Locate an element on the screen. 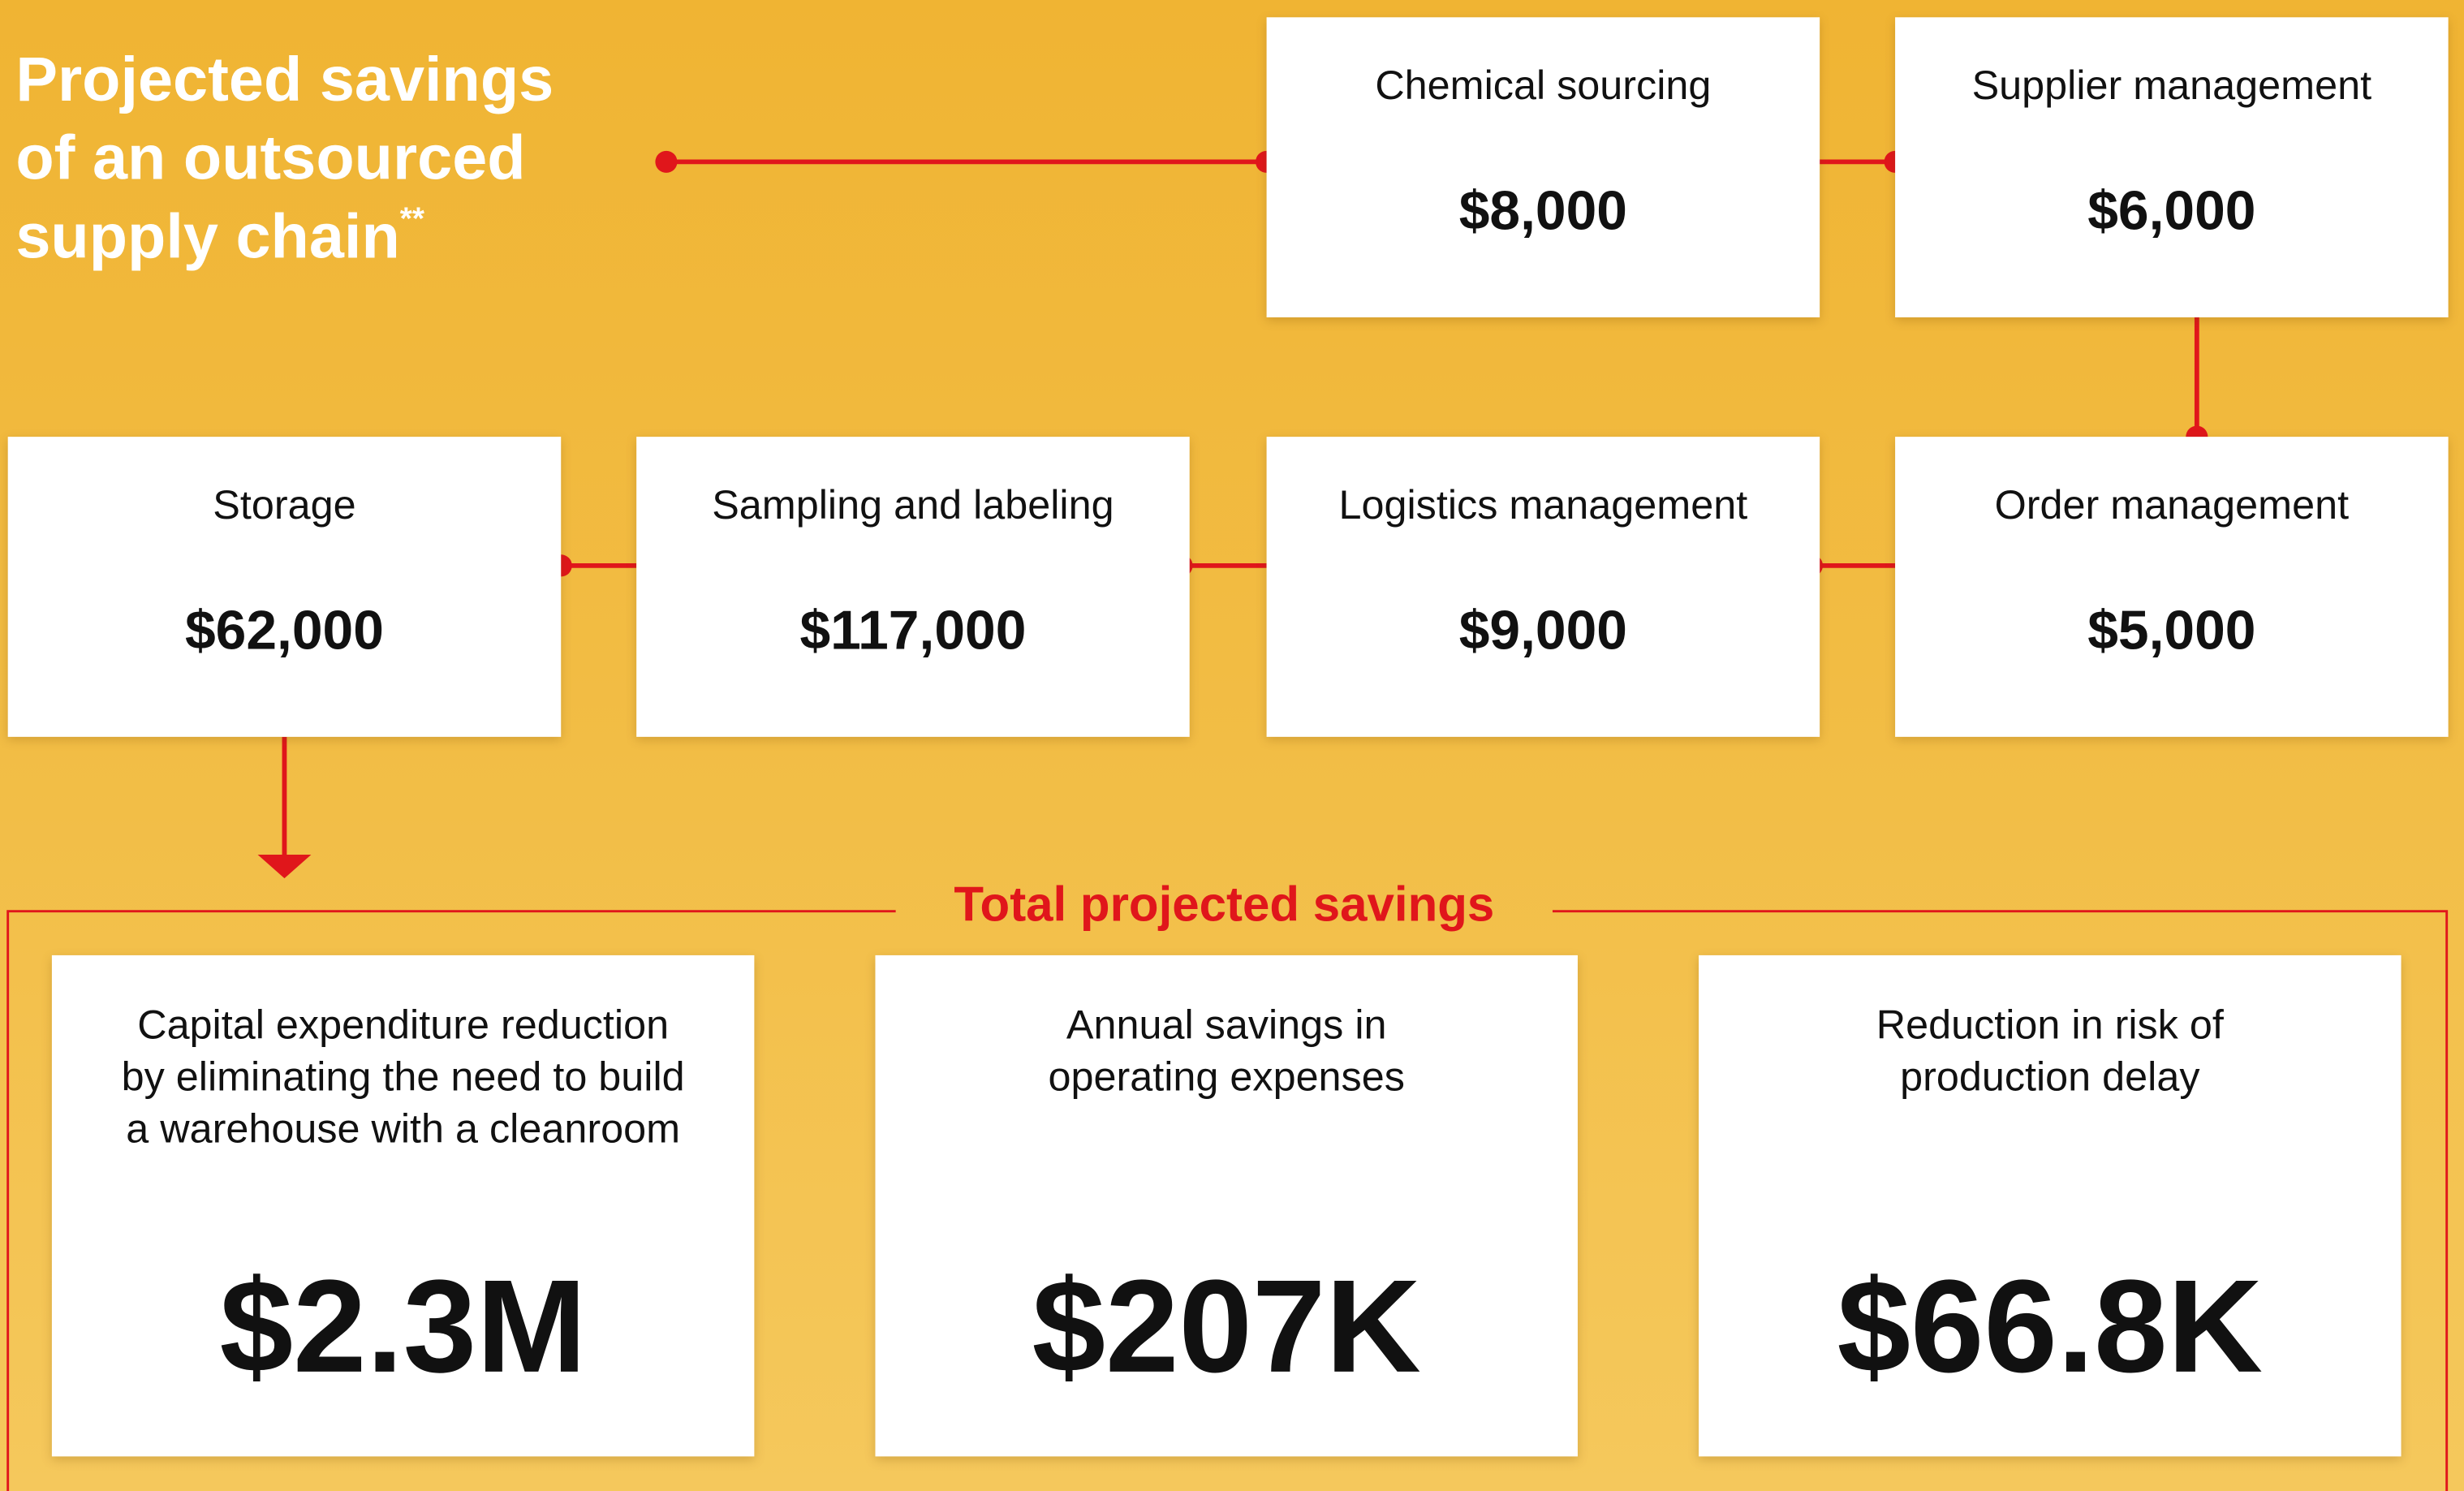  total-value: $207K is located at coordinates (1227, 1326).